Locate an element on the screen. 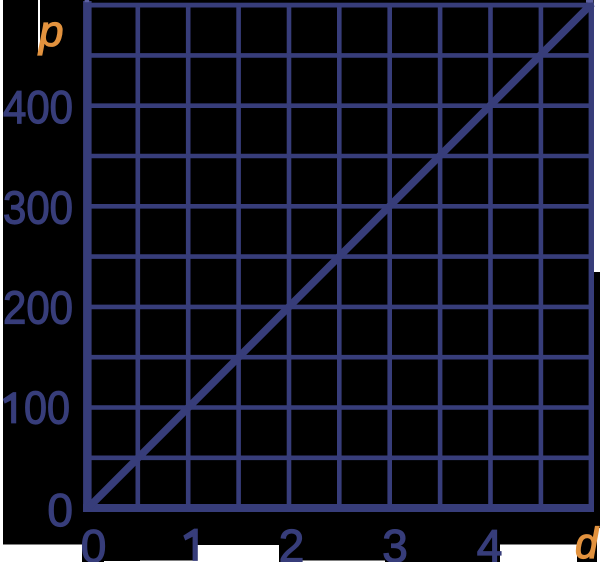  svg-text: p is located at coordinates (50, 31).